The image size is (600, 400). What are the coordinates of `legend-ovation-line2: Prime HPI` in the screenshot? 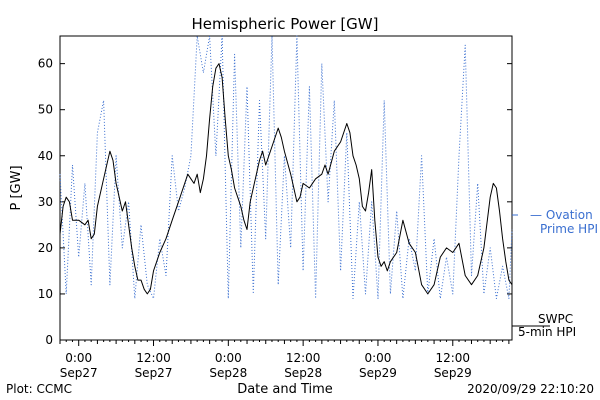 It's located at (569, 229).